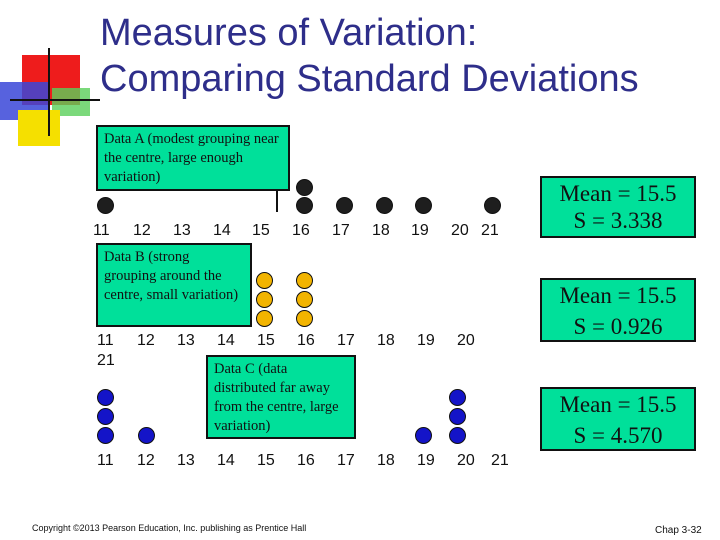 This screenshot has height=540, width=720. Describe the element at coordinates (55, 100) in the screenshot. I see `logo-horizontal-line` at that location.